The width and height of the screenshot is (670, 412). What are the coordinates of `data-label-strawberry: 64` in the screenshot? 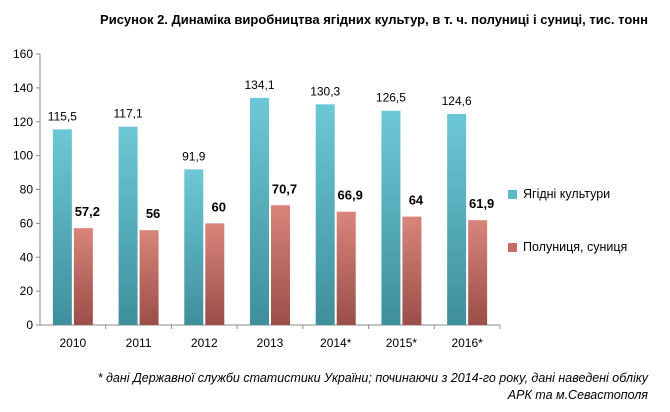 It's located at (416, 200).